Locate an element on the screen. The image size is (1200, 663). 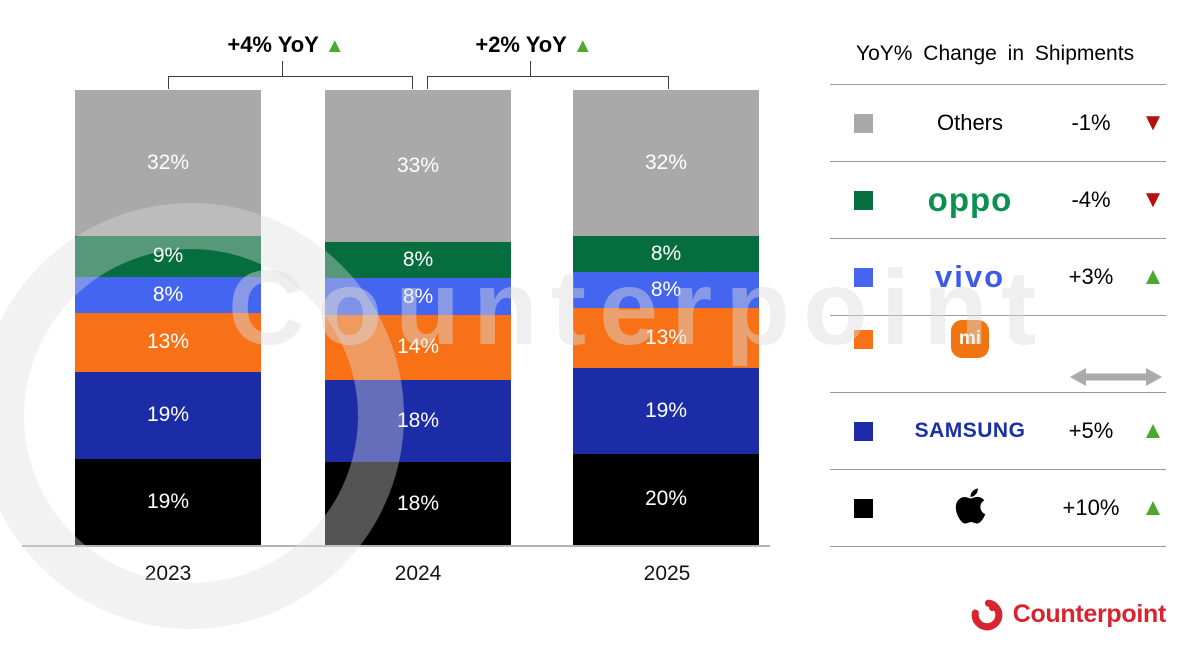
xiaomi-mi-badge: mi is located at coordinates (970, 339).